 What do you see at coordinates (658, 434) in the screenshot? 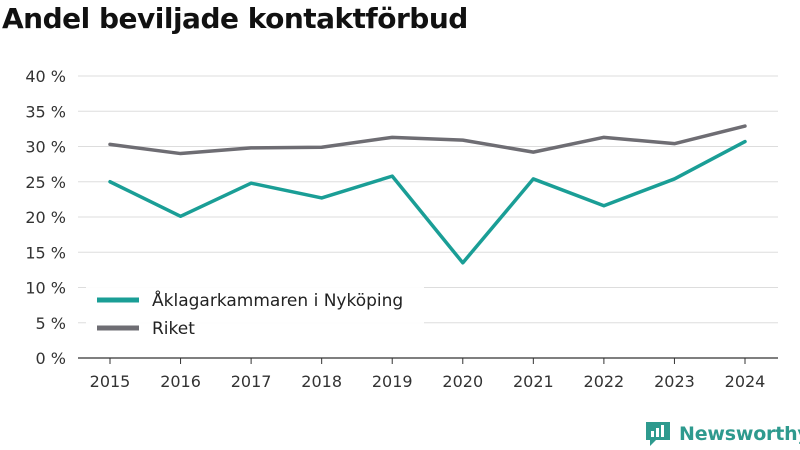
I see `newsworthy-logo-icon` at bounding box center [658, 434].